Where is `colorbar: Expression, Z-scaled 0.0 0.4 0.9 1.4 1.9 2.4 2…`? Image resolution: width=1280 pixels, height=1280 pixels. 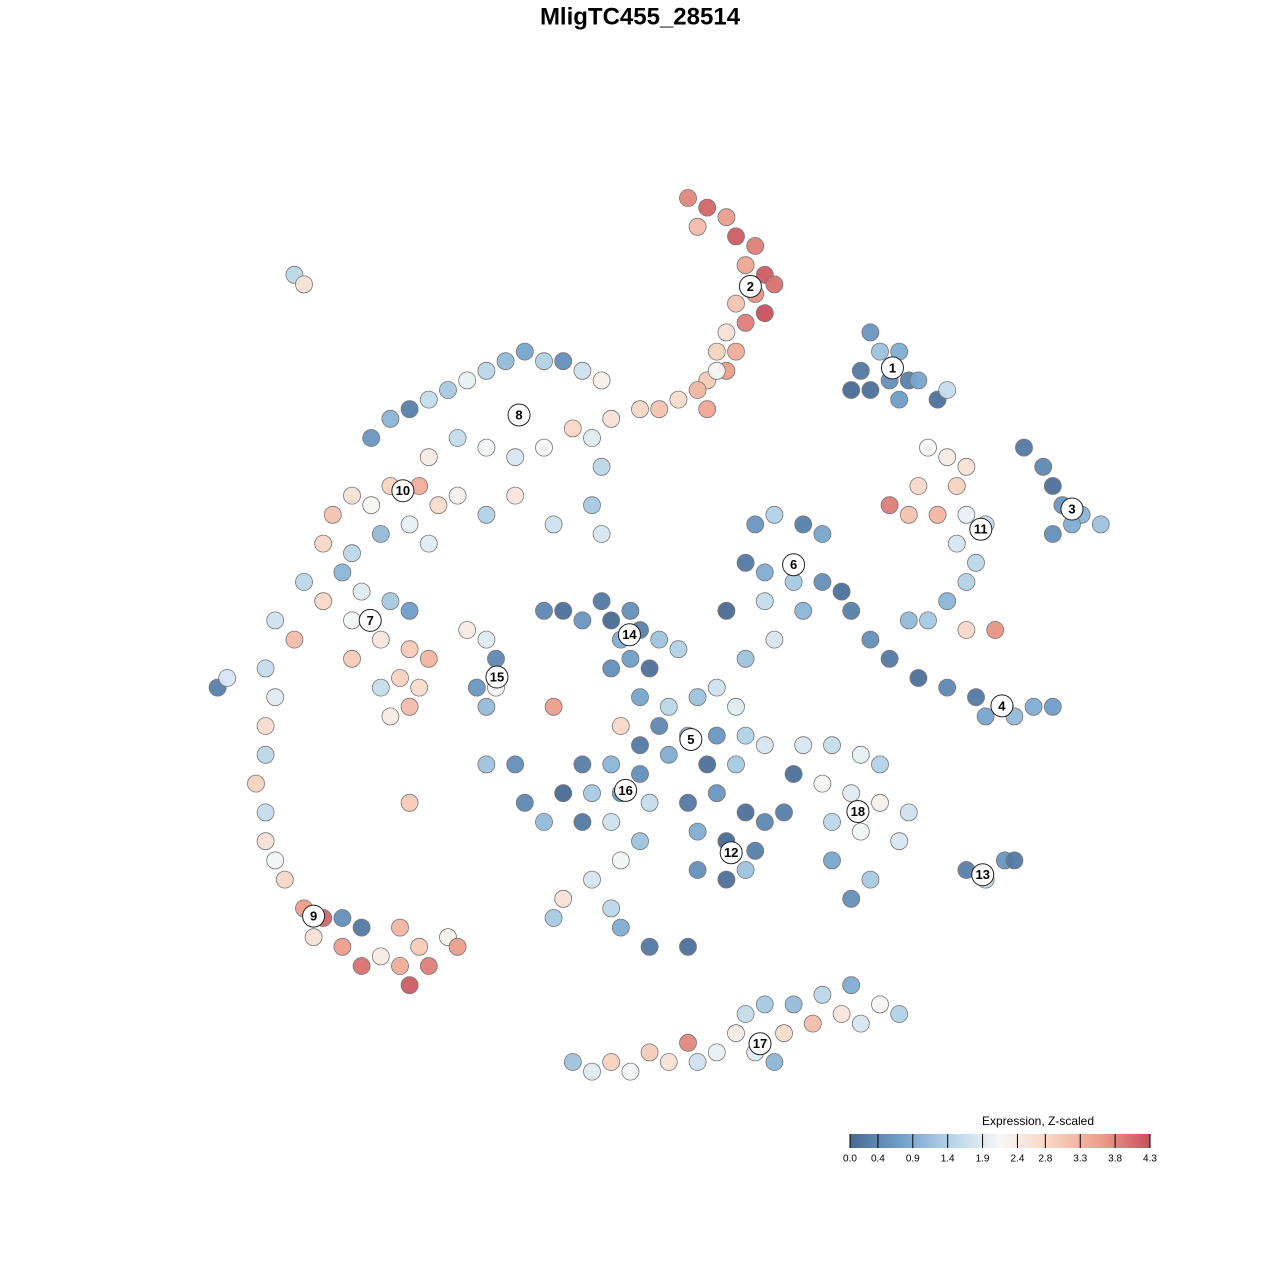 colorbar: Expression, Z-scaled 0.0 0.4 0.9 1.4 1.9 2.4 2… is located at coordinates (1000, 1139).